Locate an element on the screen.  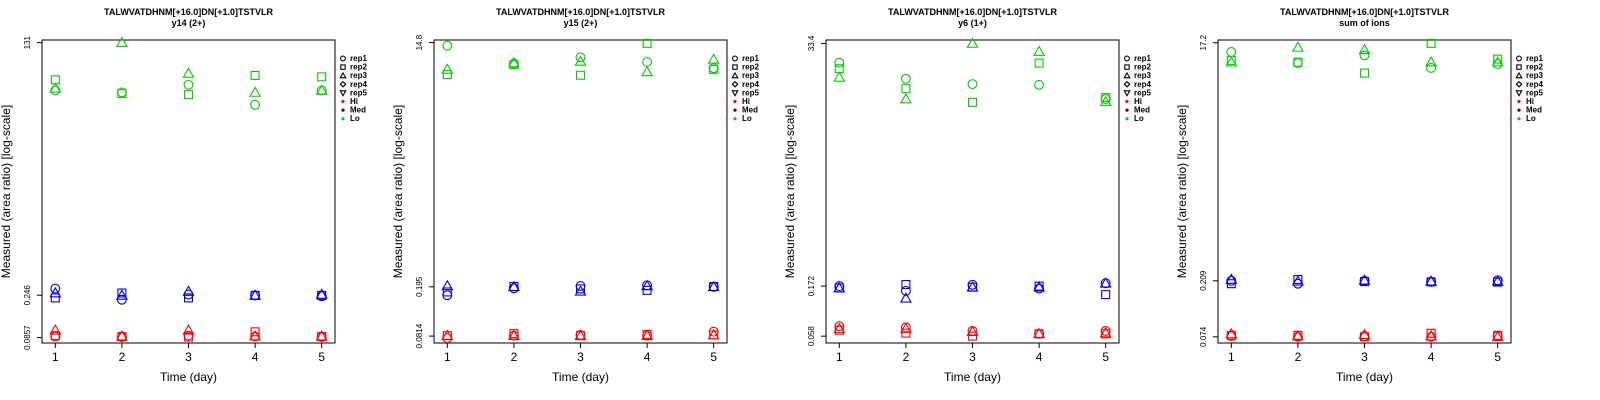
legend-label: rep3 is located at coordinates (1534, 75).